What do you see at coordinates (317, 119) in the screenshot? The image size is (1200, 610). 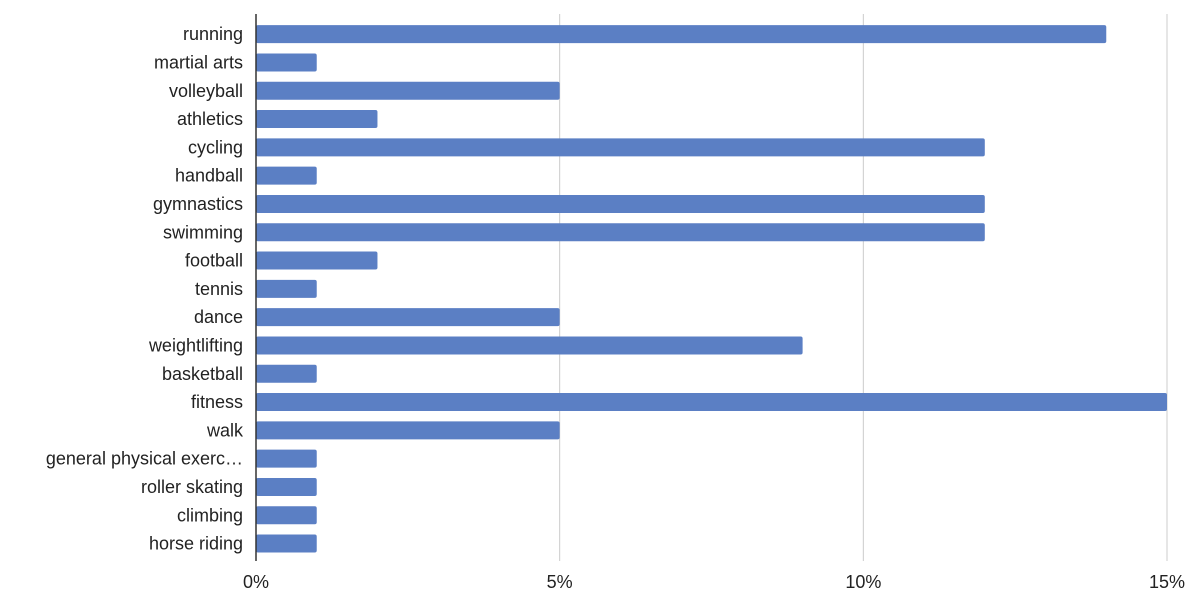 I see `bar-athletics` at bounding box center [317, 119].